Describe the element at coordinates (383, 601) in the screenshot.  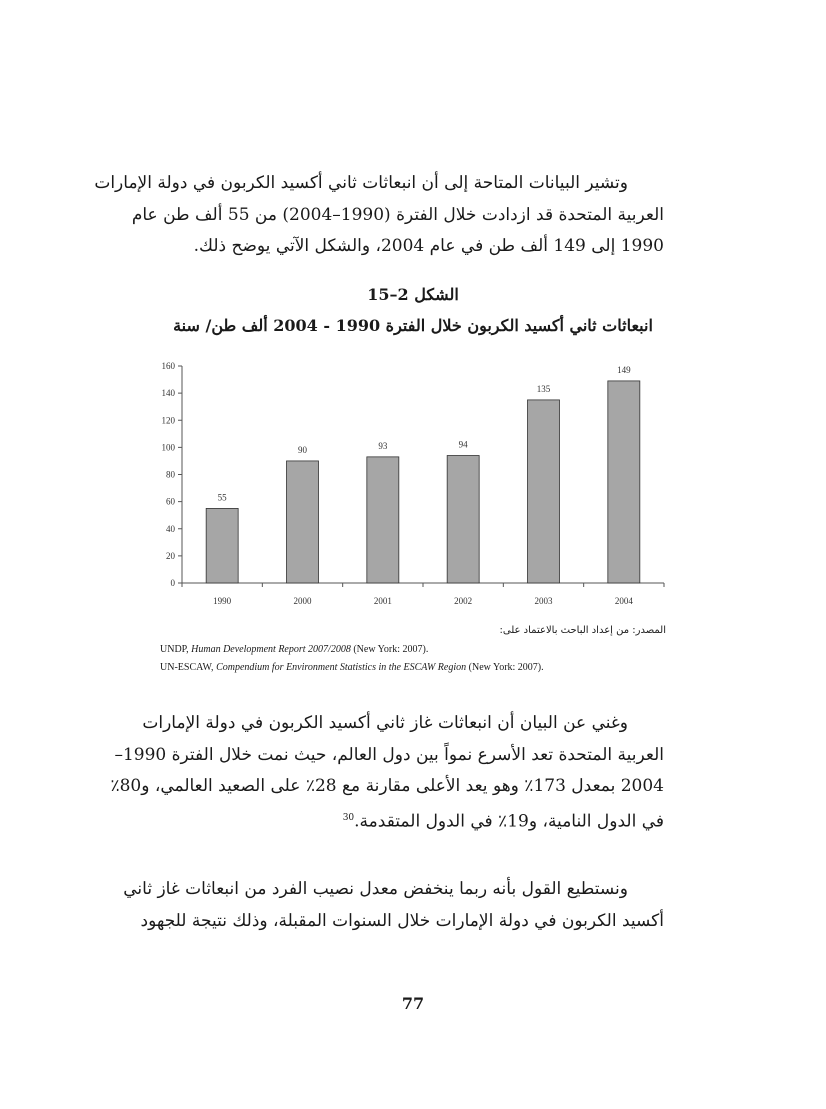
I see `x-tick-label: 2001` at that location.